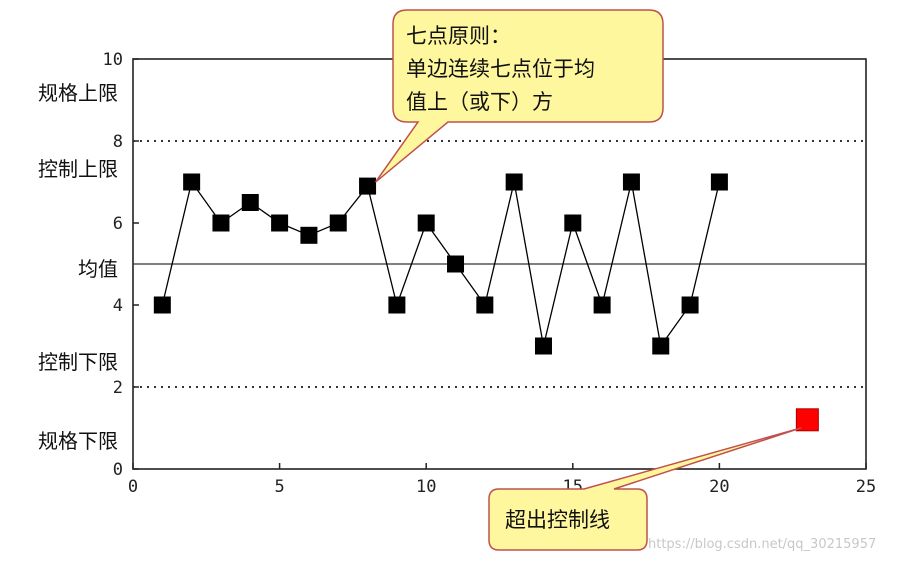  What do you see at coordinates (118, 224) in the screenshot?
I see `y-tick-label: 6` at bounding box center [118, 224].